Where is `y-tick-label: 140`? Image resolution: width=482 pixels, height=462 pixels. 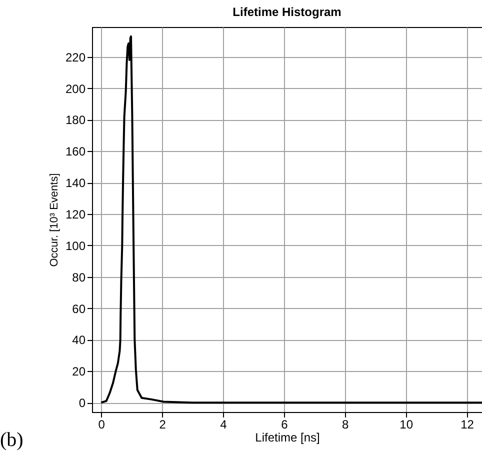
y-tick-label: 140 is located at coordinates (75, 183).